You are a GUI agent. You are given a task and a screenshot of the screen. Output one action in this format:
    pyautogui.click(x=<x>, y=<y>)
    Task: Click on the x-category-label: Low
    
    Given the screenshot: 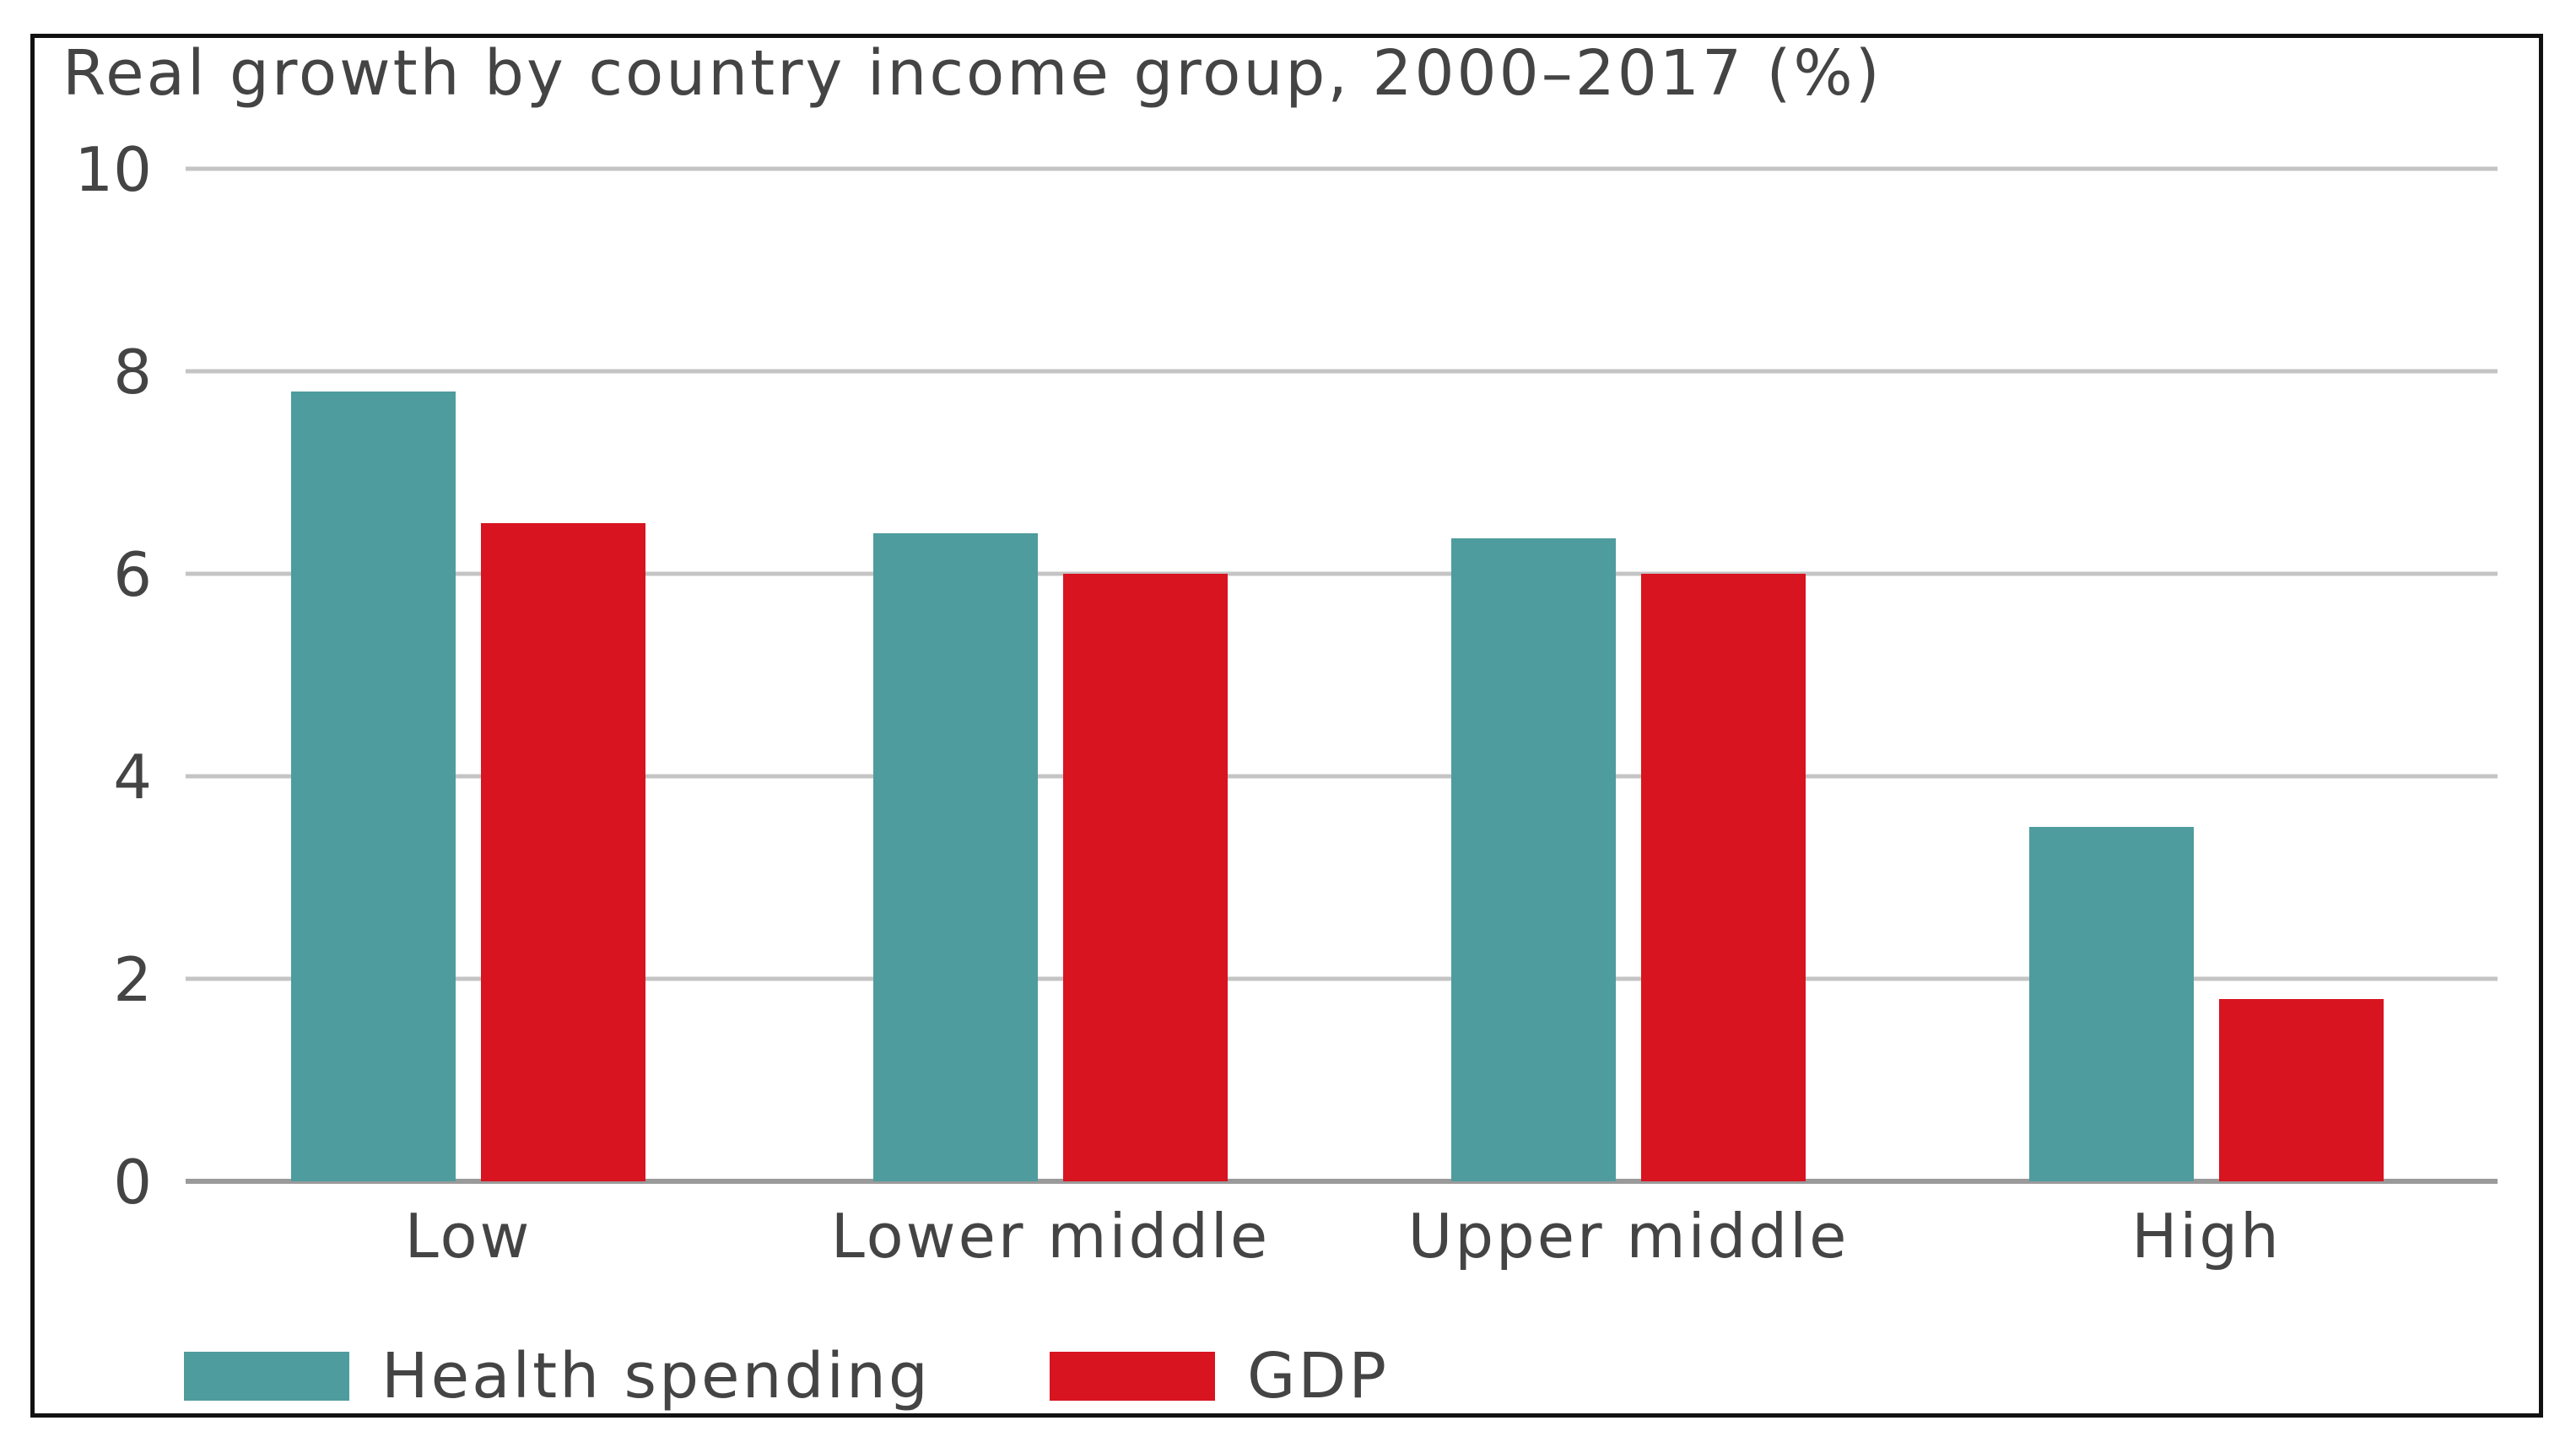 What is the action you would take?
    pyautogui.click(x=468, y=1236)
    